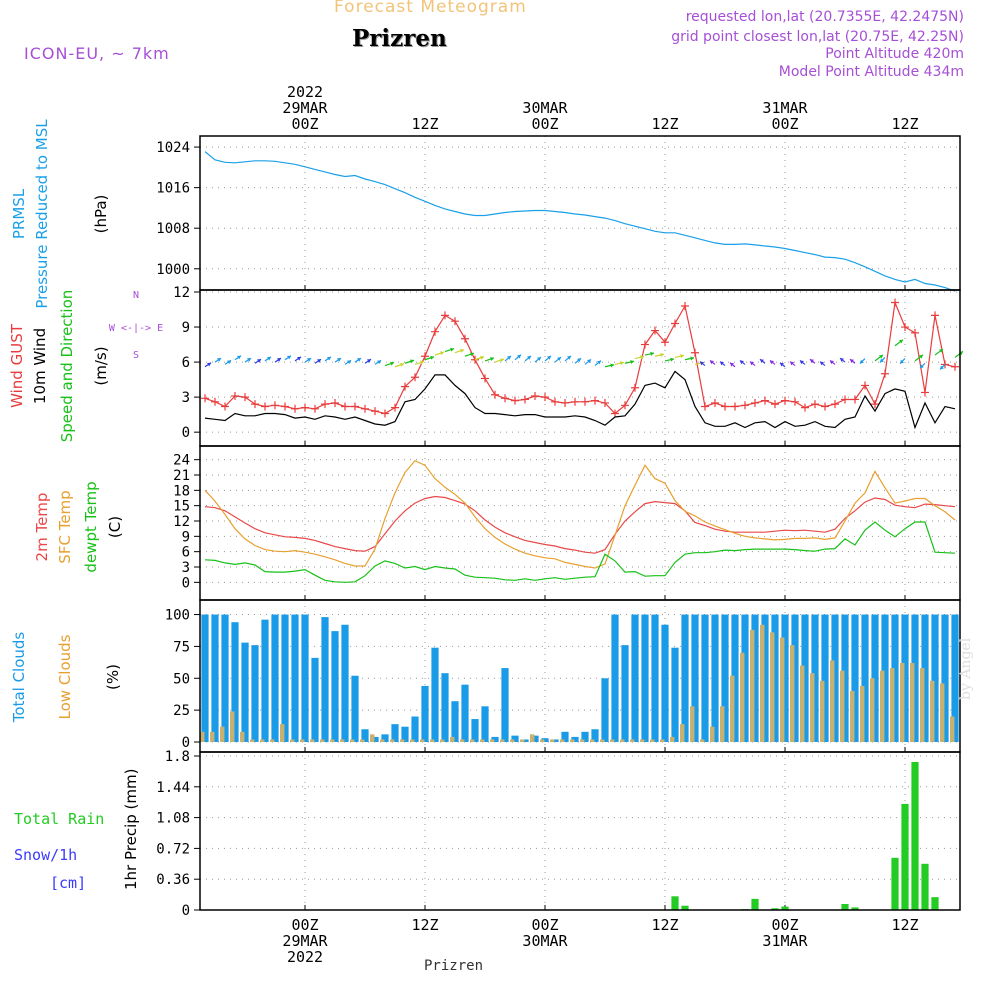 Image resolution: width=1000 pixels, height=1000 pixels. I want to click on time-label-bottom: 30MAR, so click(545, 941).